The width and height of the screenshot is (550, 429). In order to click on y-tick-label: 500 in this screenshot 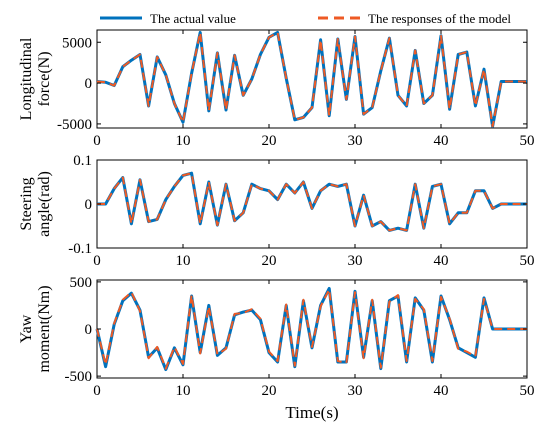, I will do `click(81, 283)`.